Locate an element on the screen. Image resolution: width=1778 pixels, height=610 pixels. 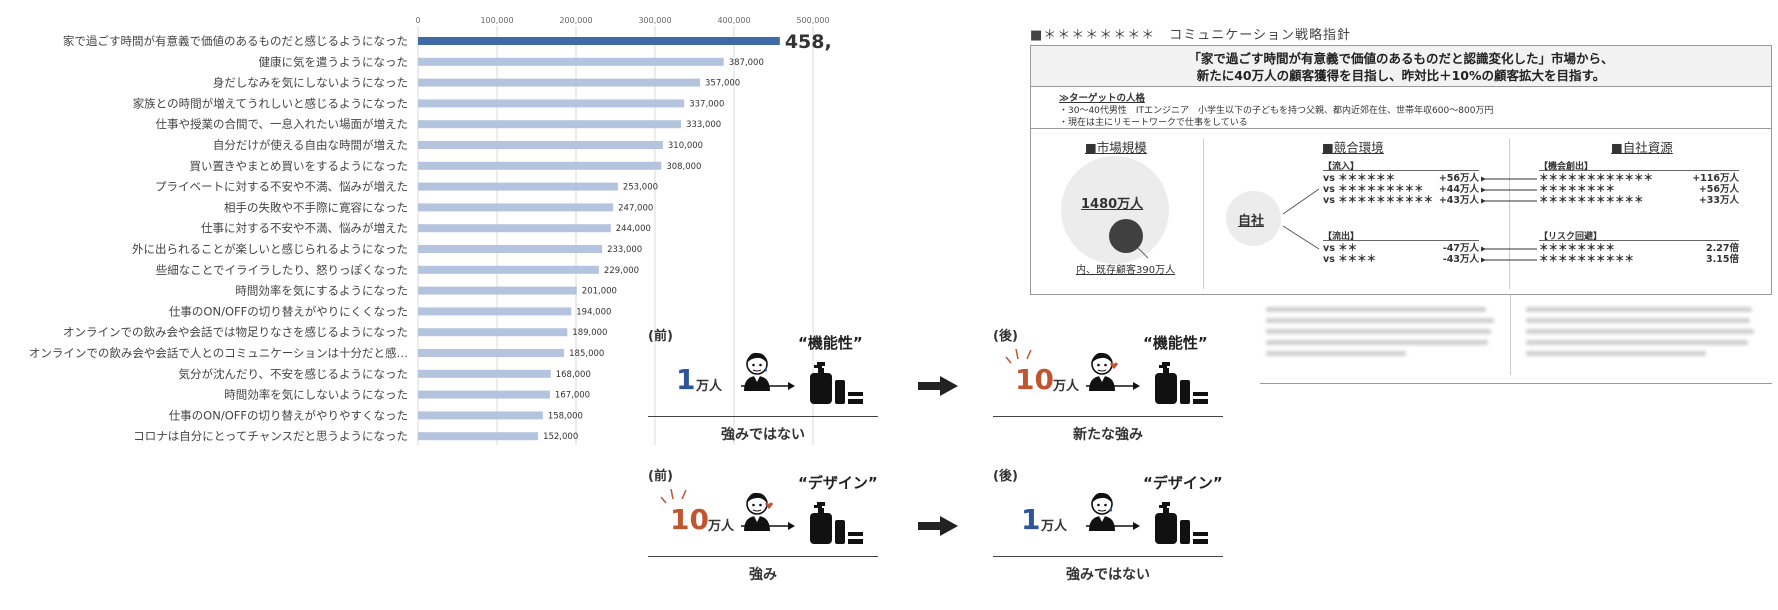
item-name: ＊＊＊＊＊＊＊＊＊＊＊＊ is located at coordinates (1596, 178).